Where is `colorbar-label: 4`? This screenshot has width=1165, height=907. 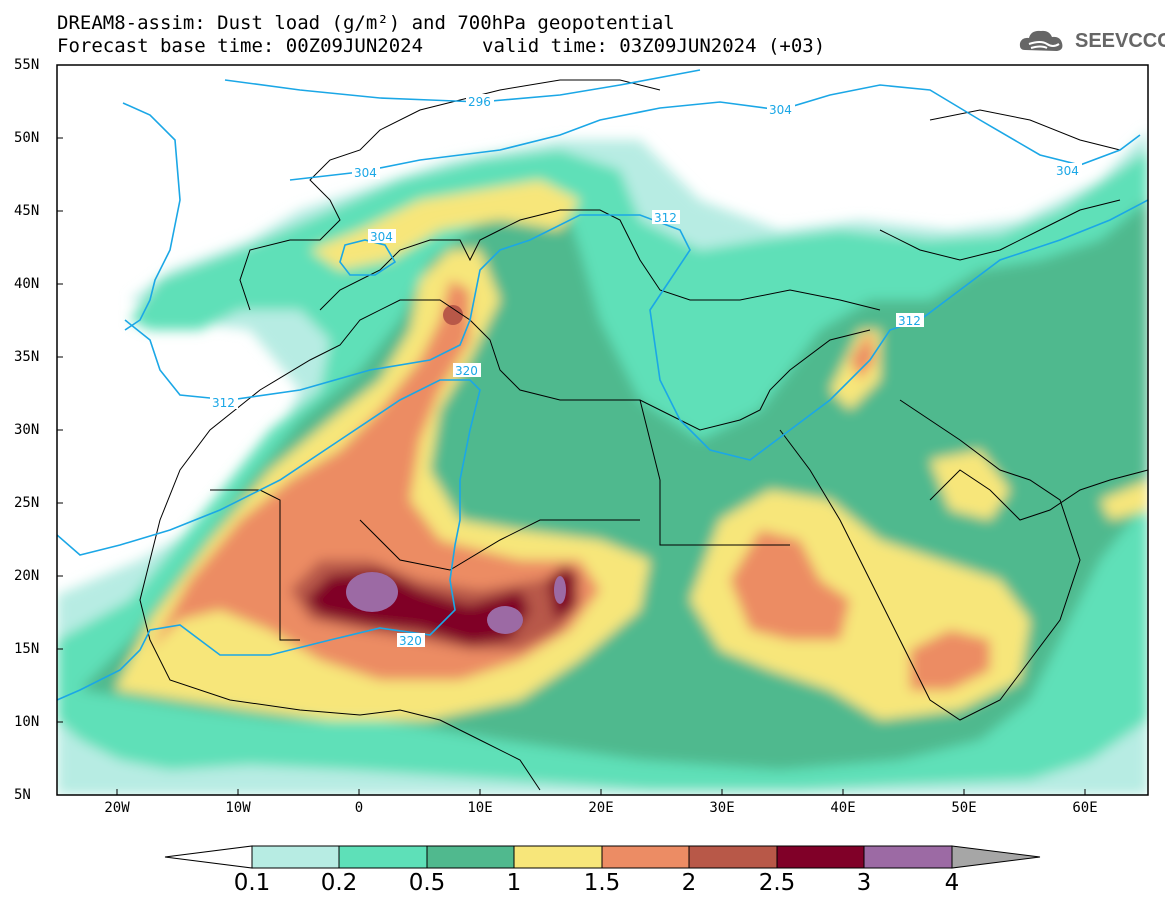
colorbar-label: 4 is located at coordinates (952, 883).